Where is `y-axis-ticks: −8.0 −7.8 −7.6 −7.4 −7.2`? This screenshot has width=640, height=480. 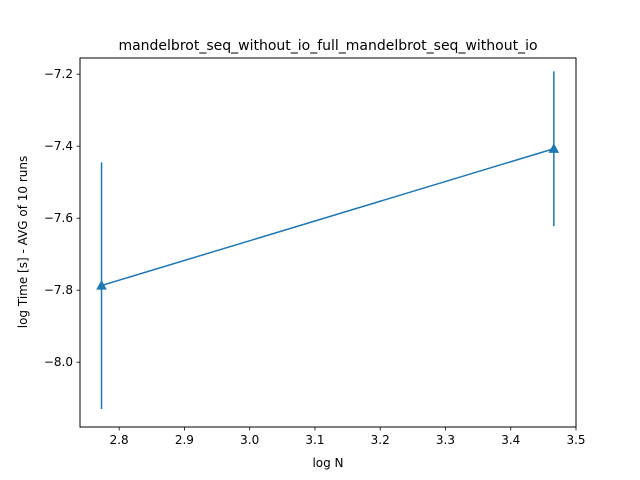 y-axis-ticks: −8.0 −7.8 −7.6 −7.4 −7.2 is located at coordinates (62, 218).